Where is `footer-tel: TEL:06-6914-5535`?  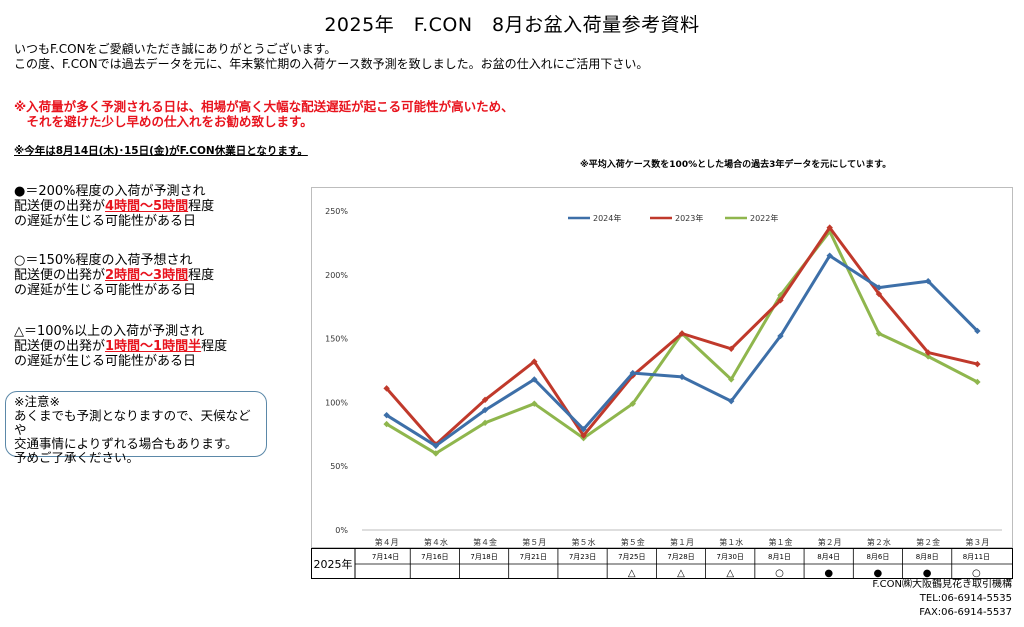 footer-tel: TEL:06-6914-5535 is located at coordinates (965, 598).